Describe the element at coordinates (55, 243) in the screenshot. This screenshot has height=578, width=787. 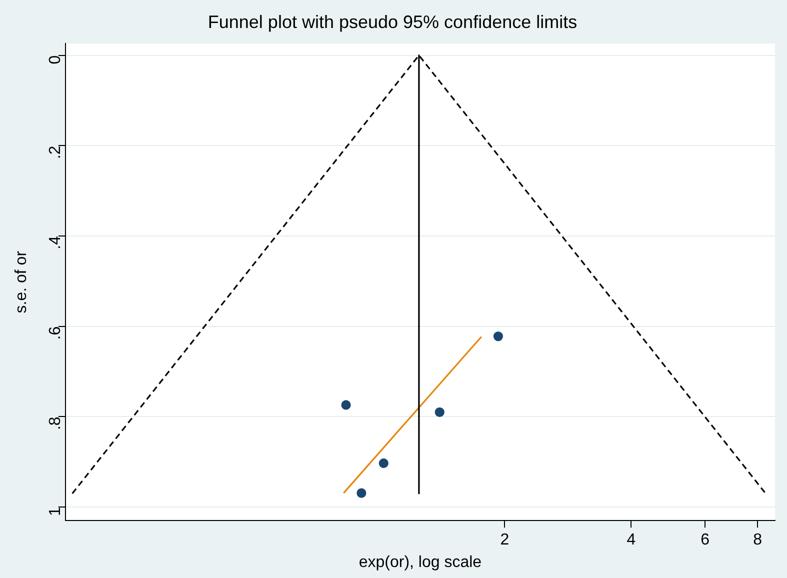
I see `y-tick-label: .4` at that location.